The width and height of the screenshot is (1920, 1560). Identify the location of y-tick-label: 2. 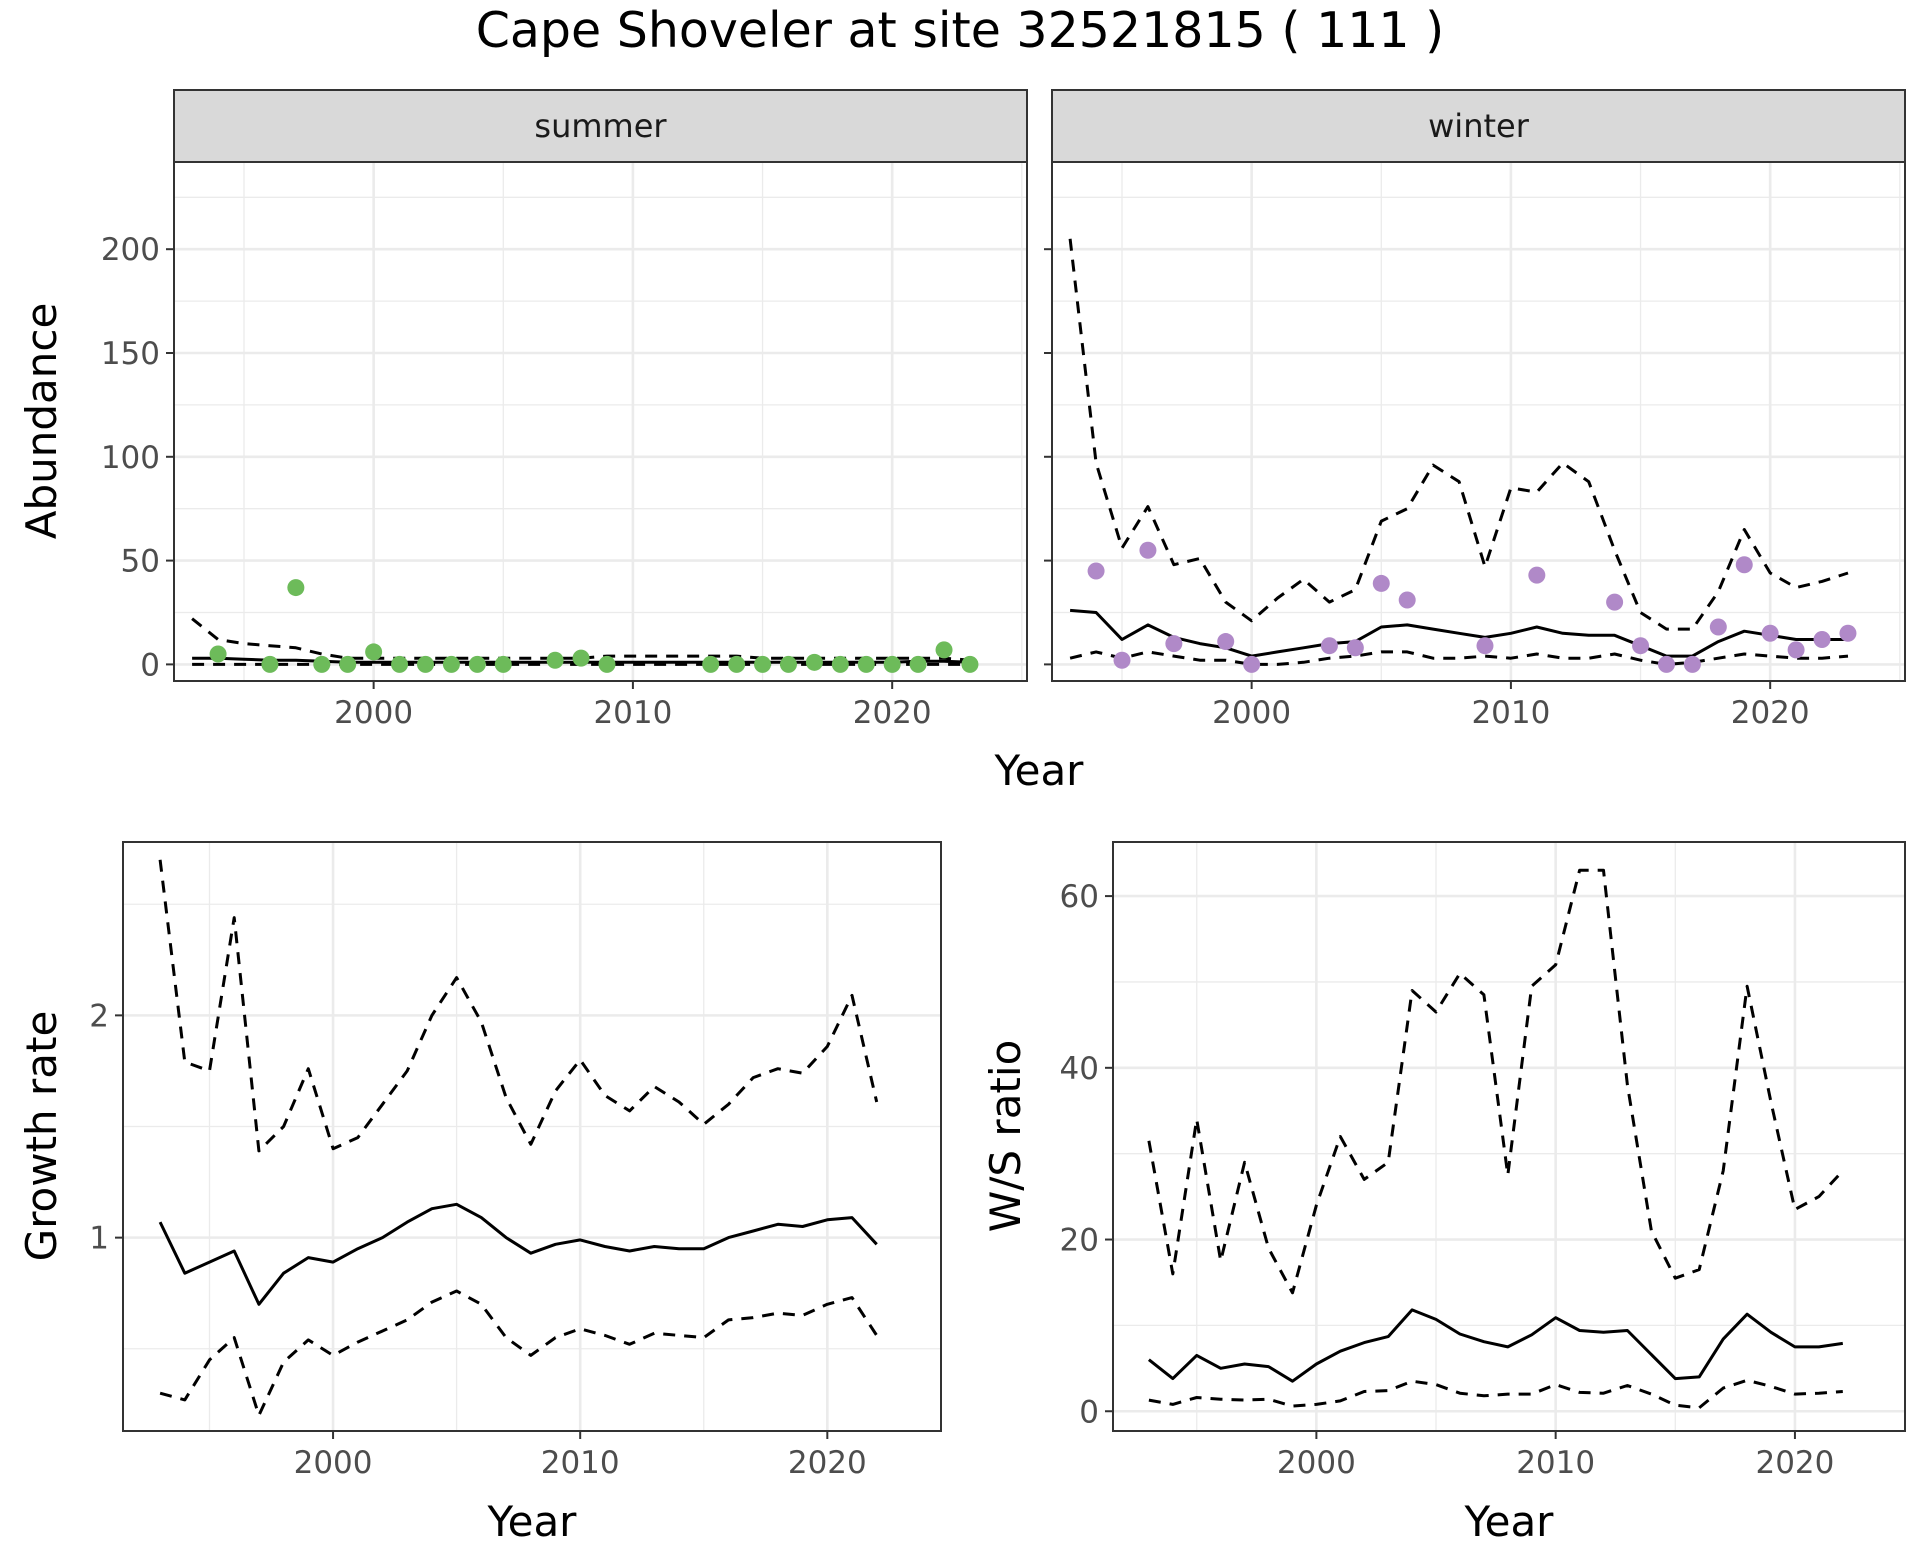
(99, 1016).